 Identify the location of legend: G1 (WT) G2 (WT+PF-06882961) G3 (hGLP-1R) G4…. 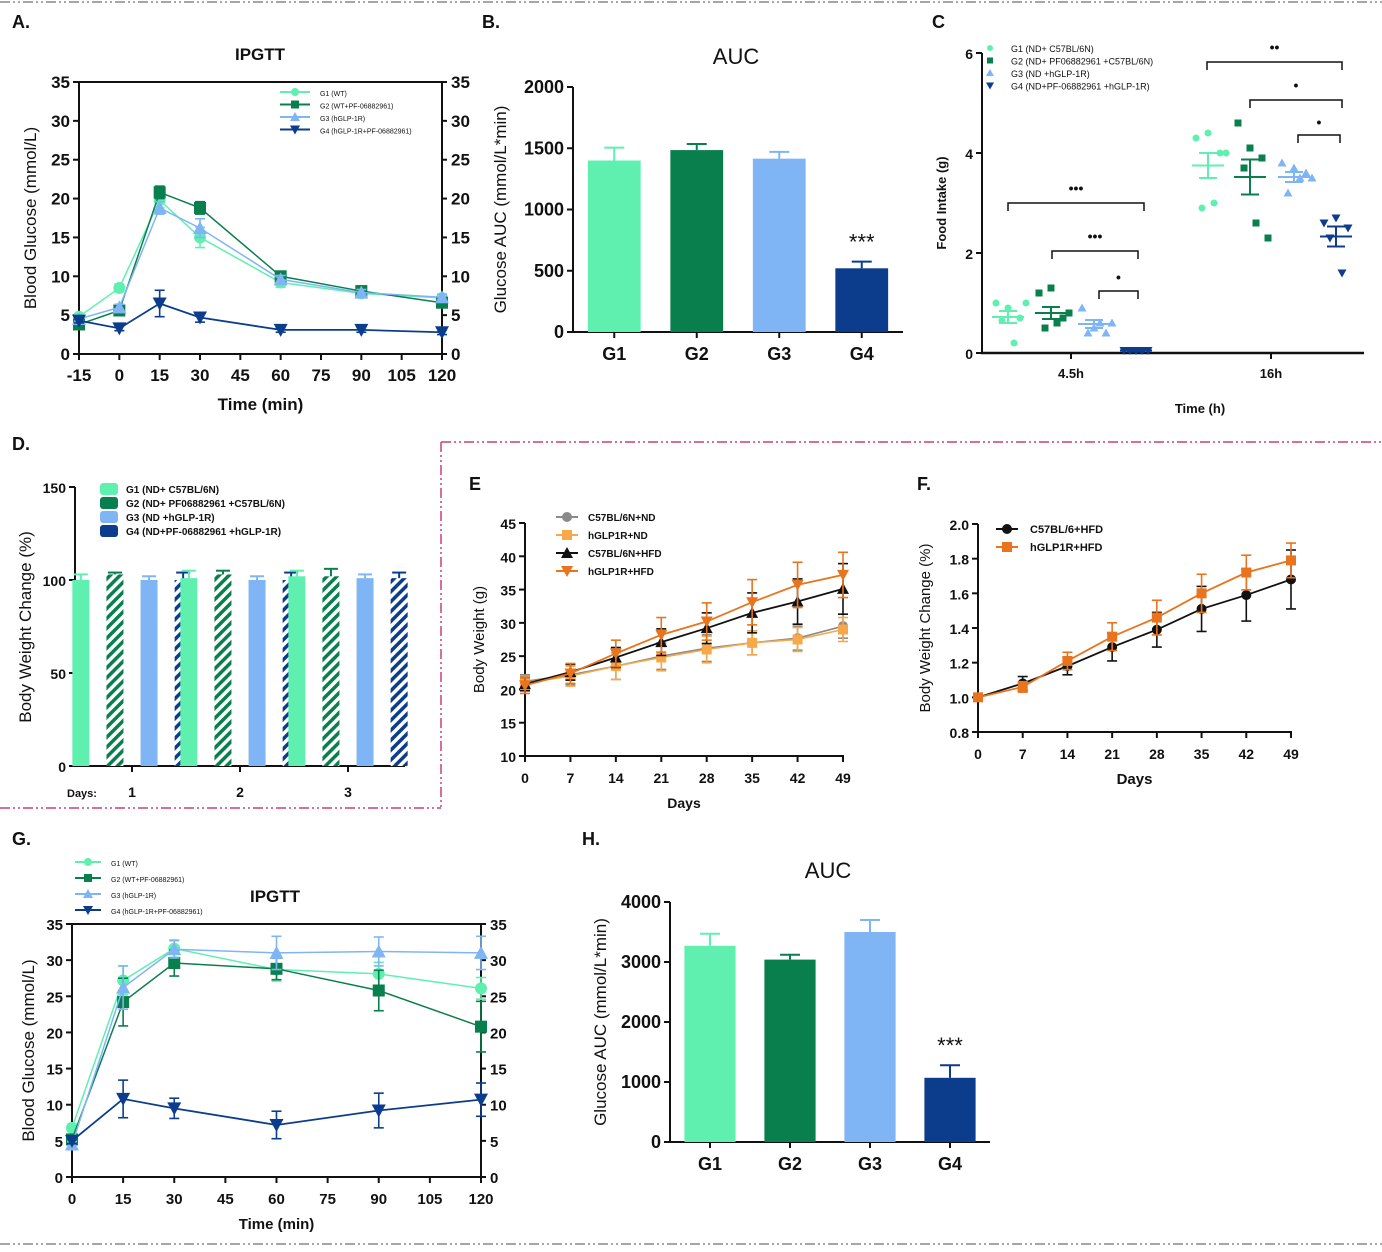
(139, 887).